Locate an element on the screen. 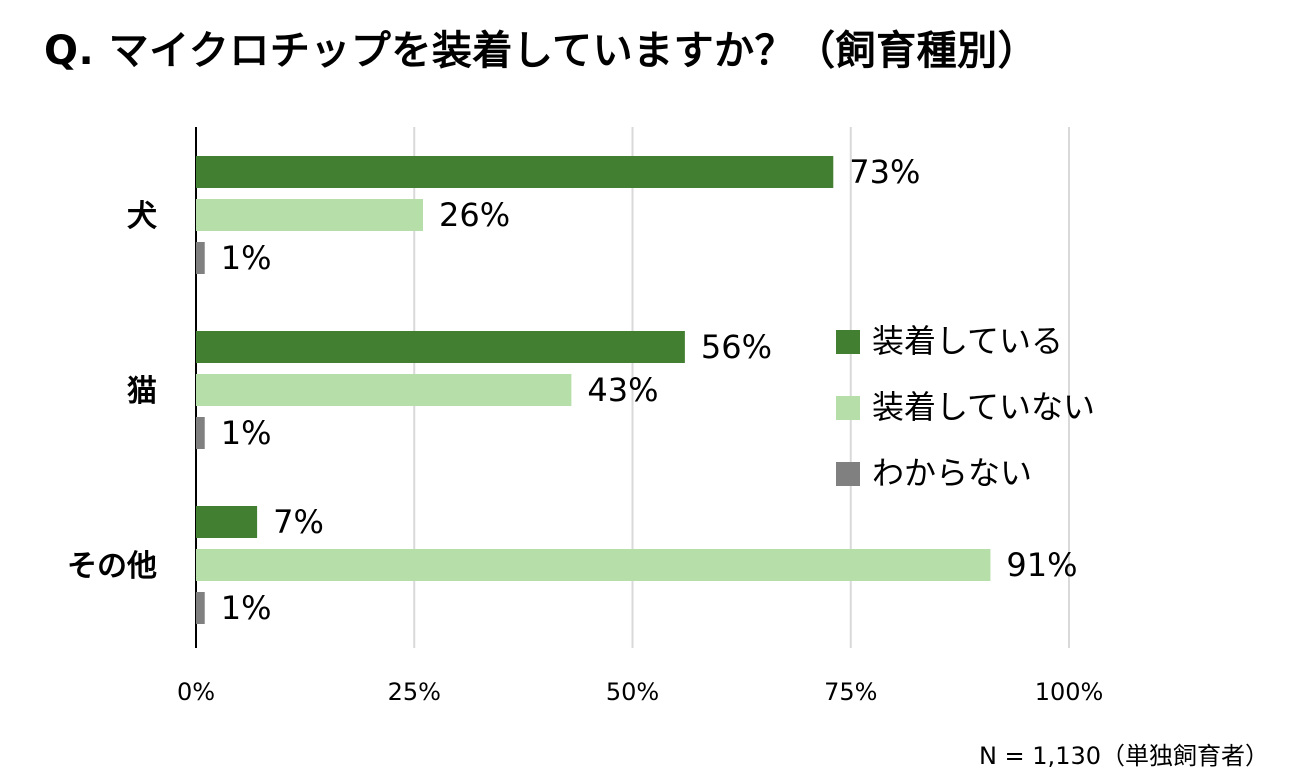  x-tick-label: 50% is located at coordinates (632, 692).